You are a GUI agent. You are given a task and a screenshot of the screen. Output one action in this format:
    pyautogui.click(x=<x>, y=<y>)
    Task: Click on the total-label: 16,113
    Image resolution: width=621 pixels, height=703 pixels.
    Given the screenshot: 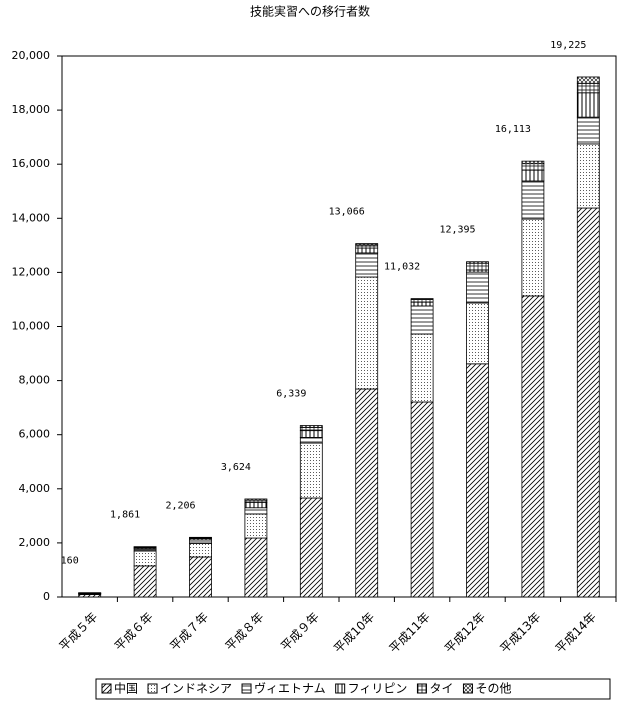 What is the action you would take?
    pyautogui.click(x=513, y=129)
    